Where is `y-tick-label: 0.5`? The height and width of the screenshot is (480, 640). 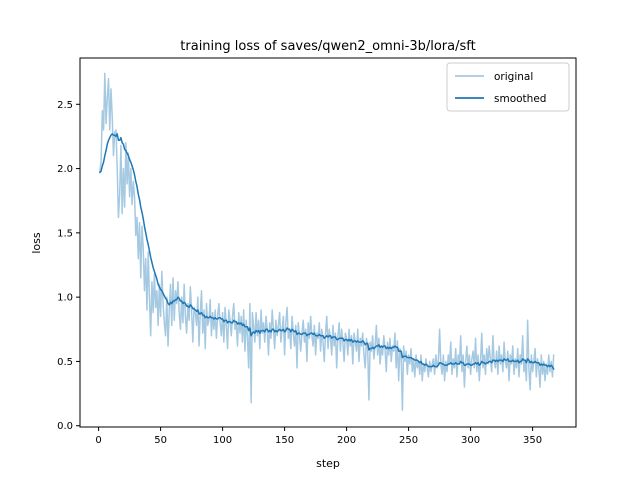 y-tick-label: 0.5 is located at coordinates (65, 362).